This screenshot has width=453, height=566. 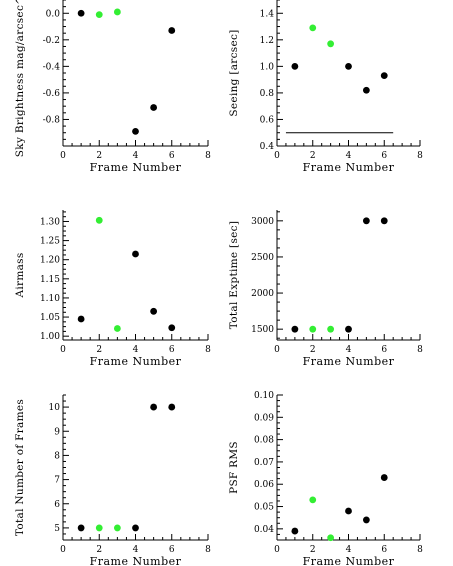 I want to click on y-tick-label: 0.6, so click(x=267, y=120).